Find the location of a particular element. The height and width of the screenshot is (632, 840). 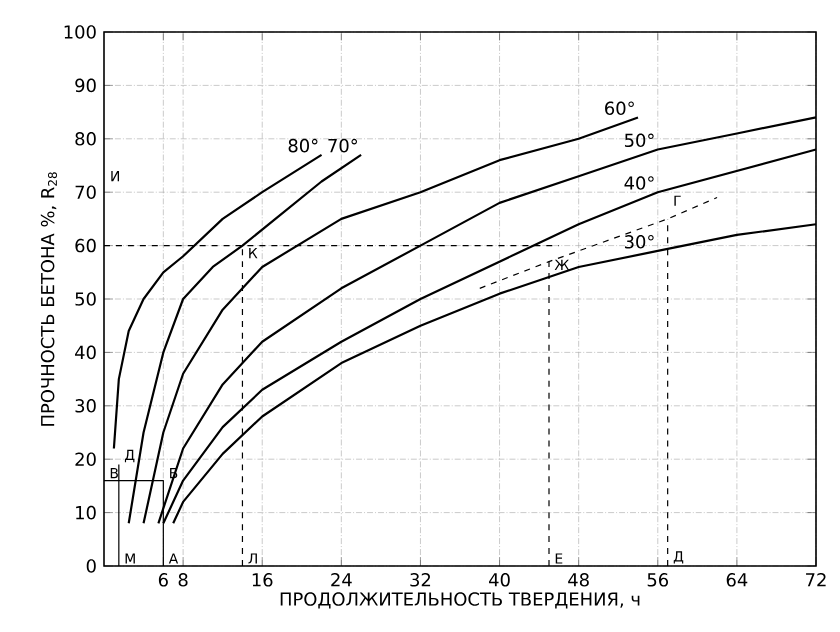

x-tick-label: 64 is located at coordinates (737, 580).